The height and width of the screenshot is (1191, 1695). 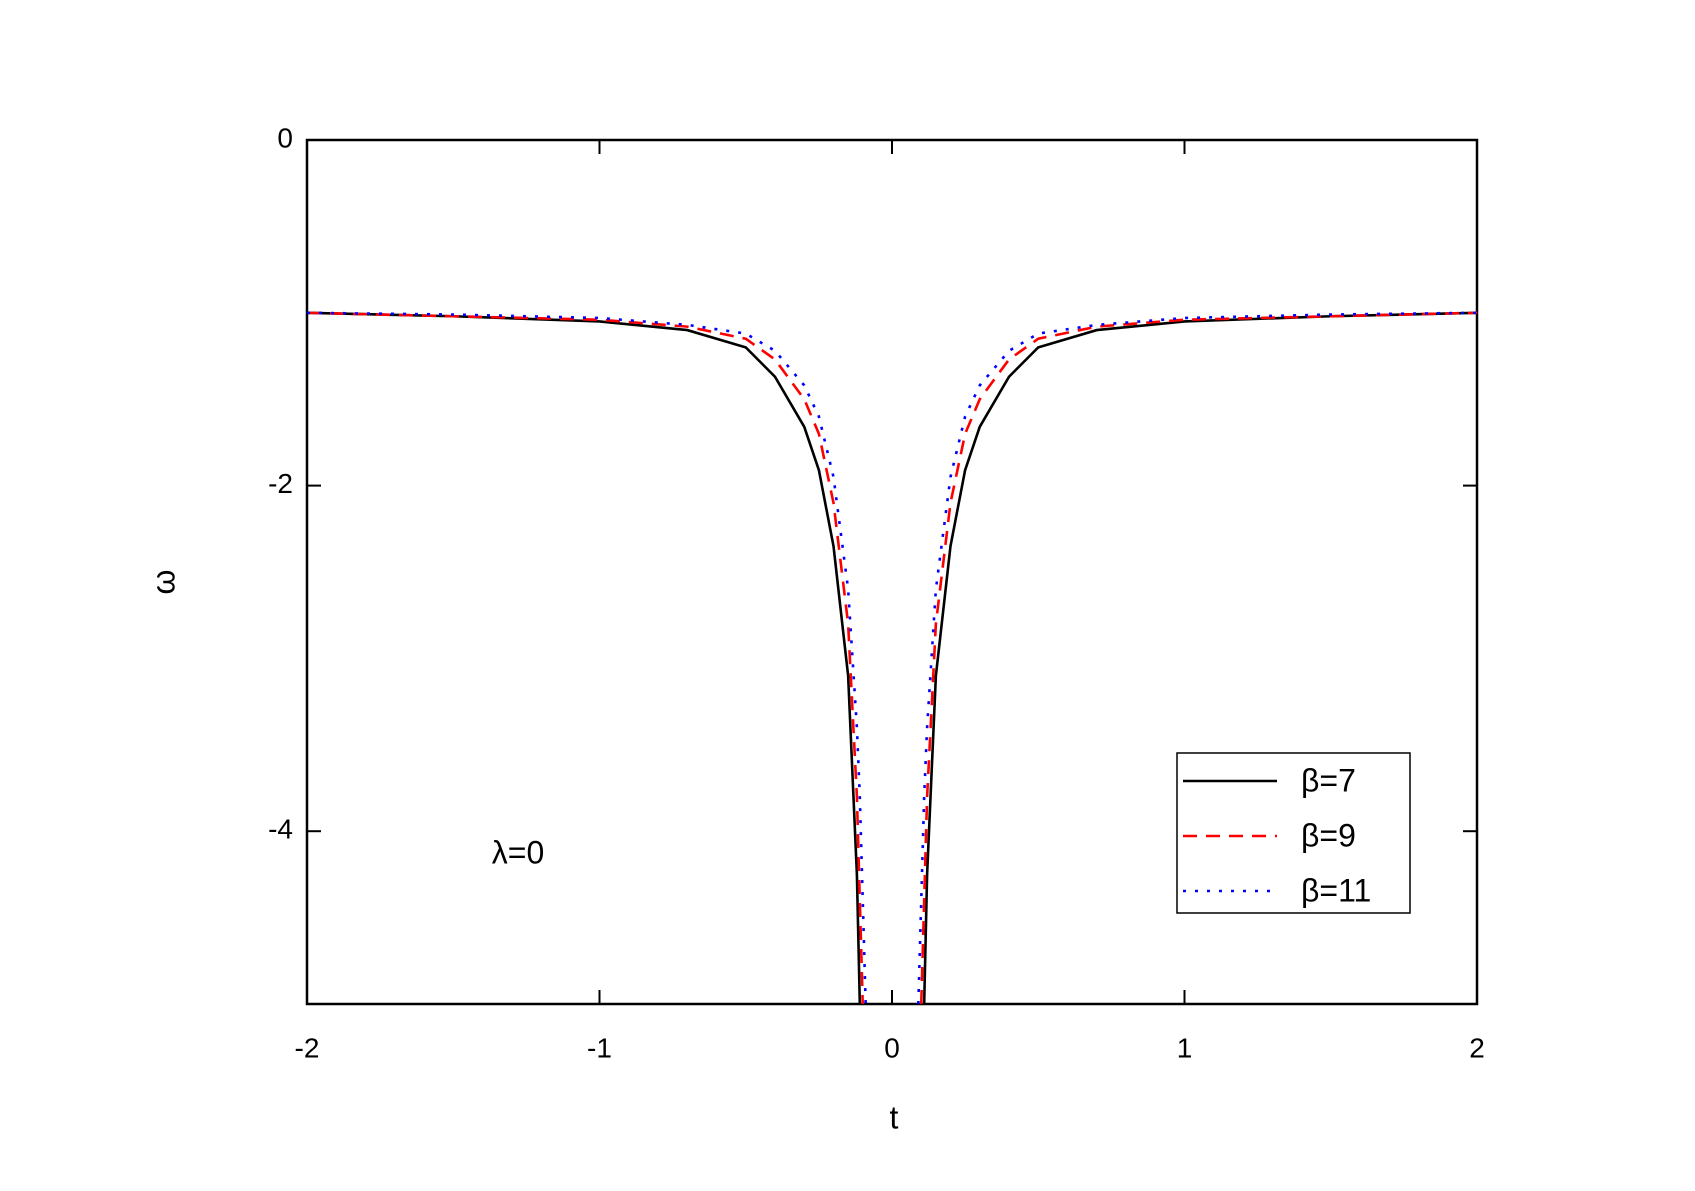 What do you see at coordinates (599, 1047) in the screenshot?
I see `x-tick-label: -1` at bounding box center [599, 1047].